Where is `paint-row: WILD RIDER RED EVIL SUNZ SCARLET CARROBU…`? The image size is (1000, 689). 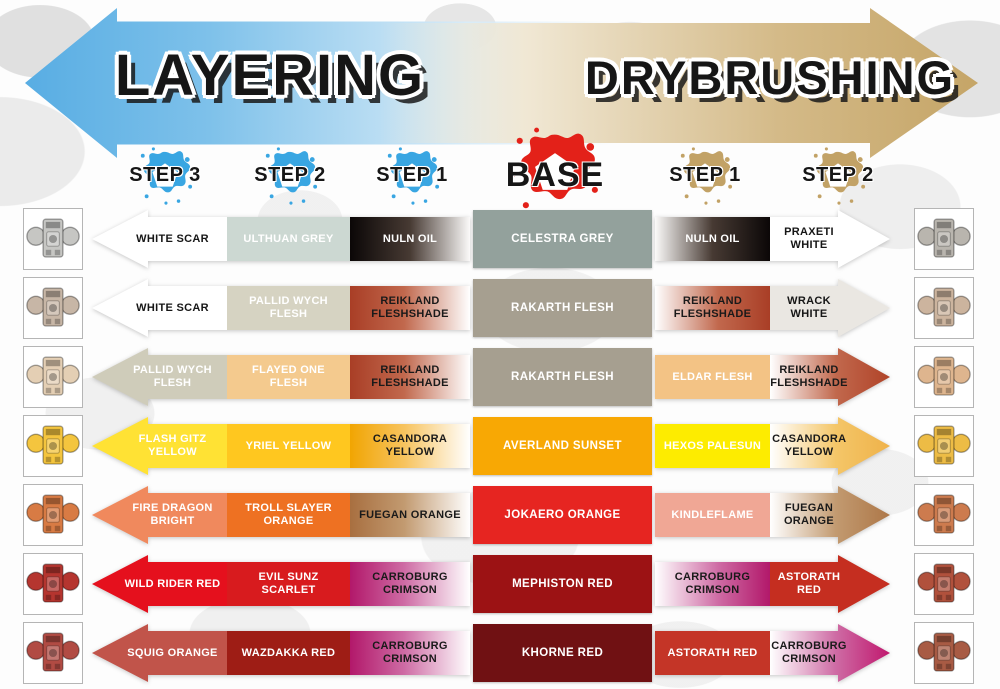
paint-row: WILD RIDER RED EVIL SUNZ SCARLET CARROBU… is located at coordinates (500, 584).